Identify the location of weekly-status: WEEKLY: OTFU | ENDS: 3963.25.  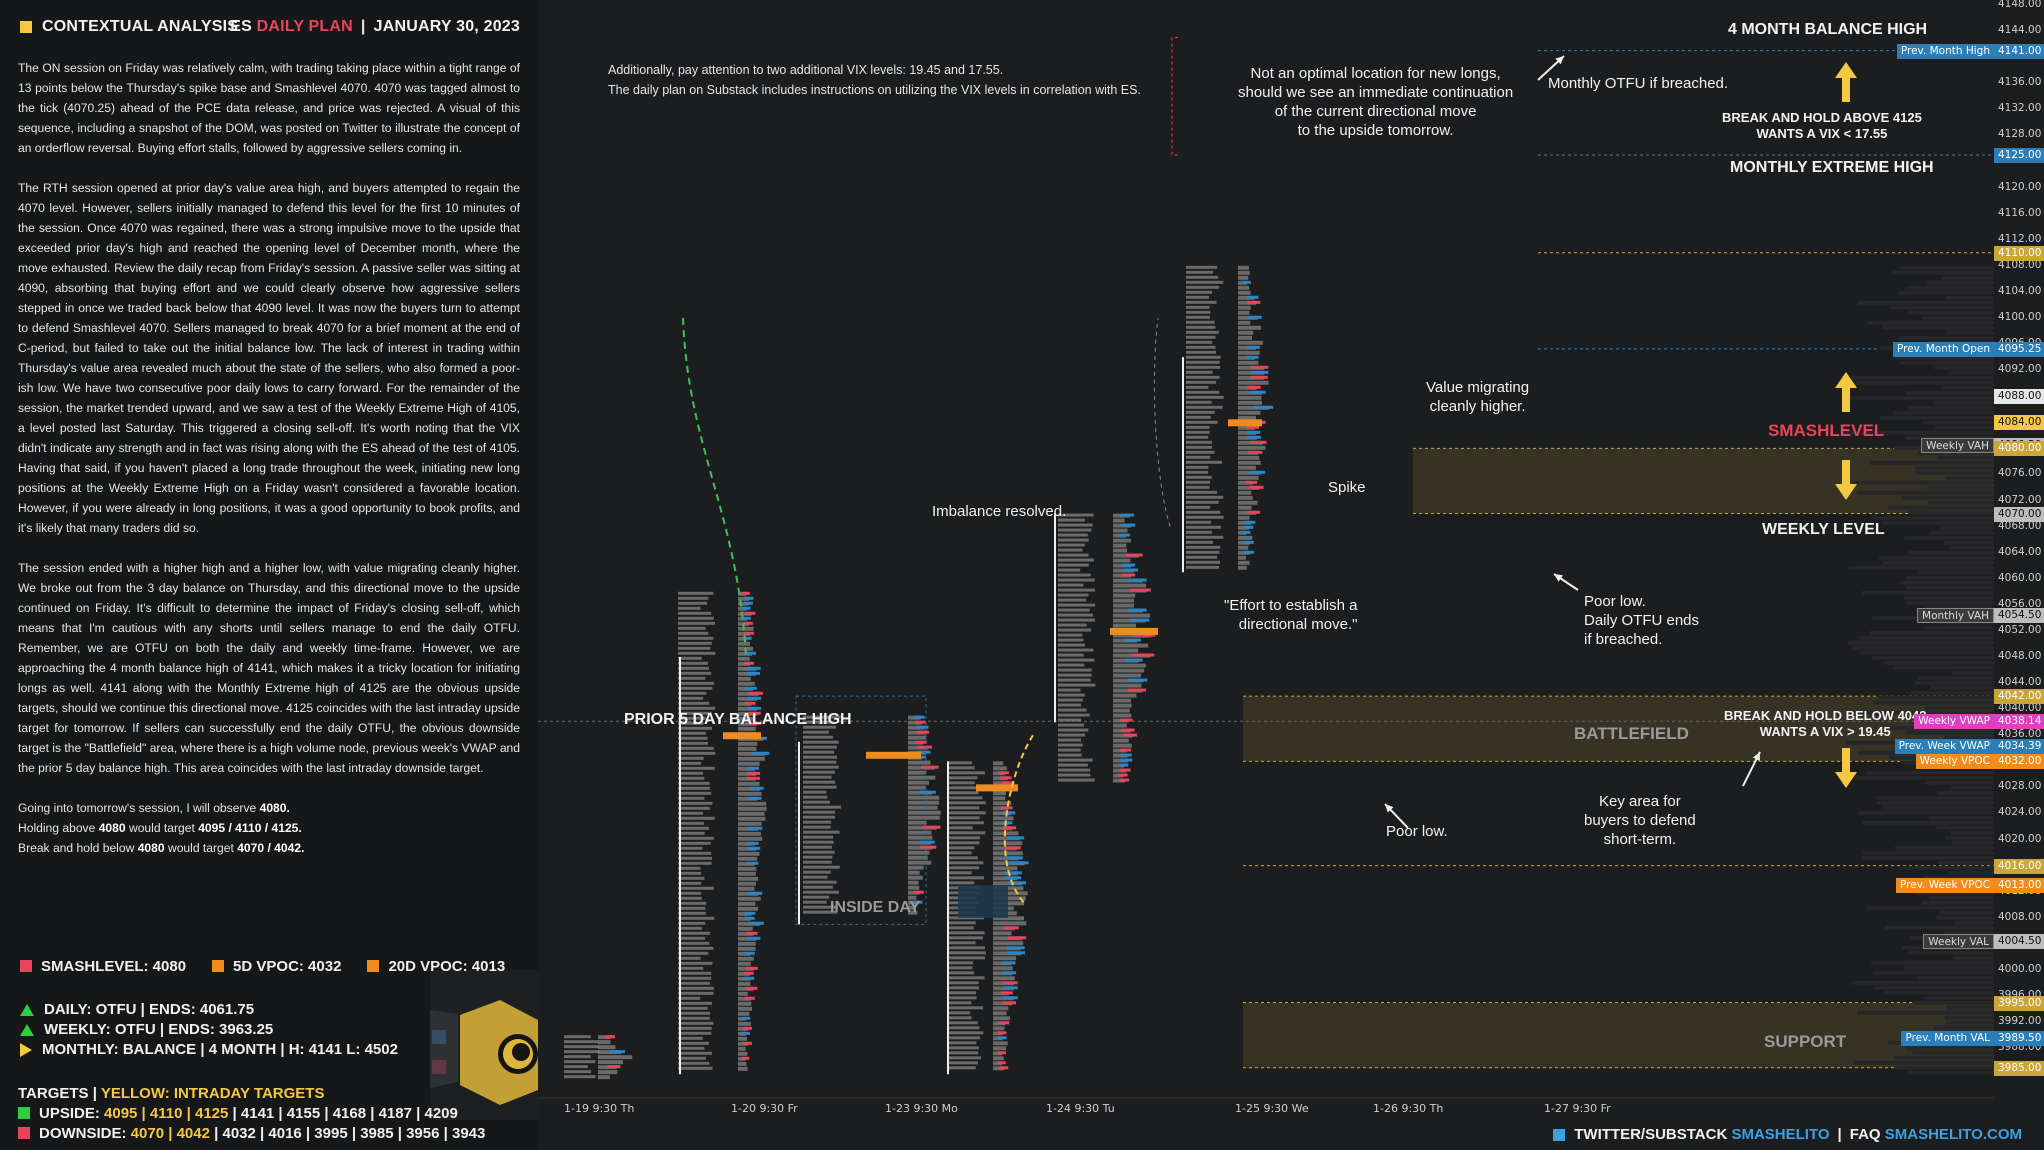
(209, 1030).